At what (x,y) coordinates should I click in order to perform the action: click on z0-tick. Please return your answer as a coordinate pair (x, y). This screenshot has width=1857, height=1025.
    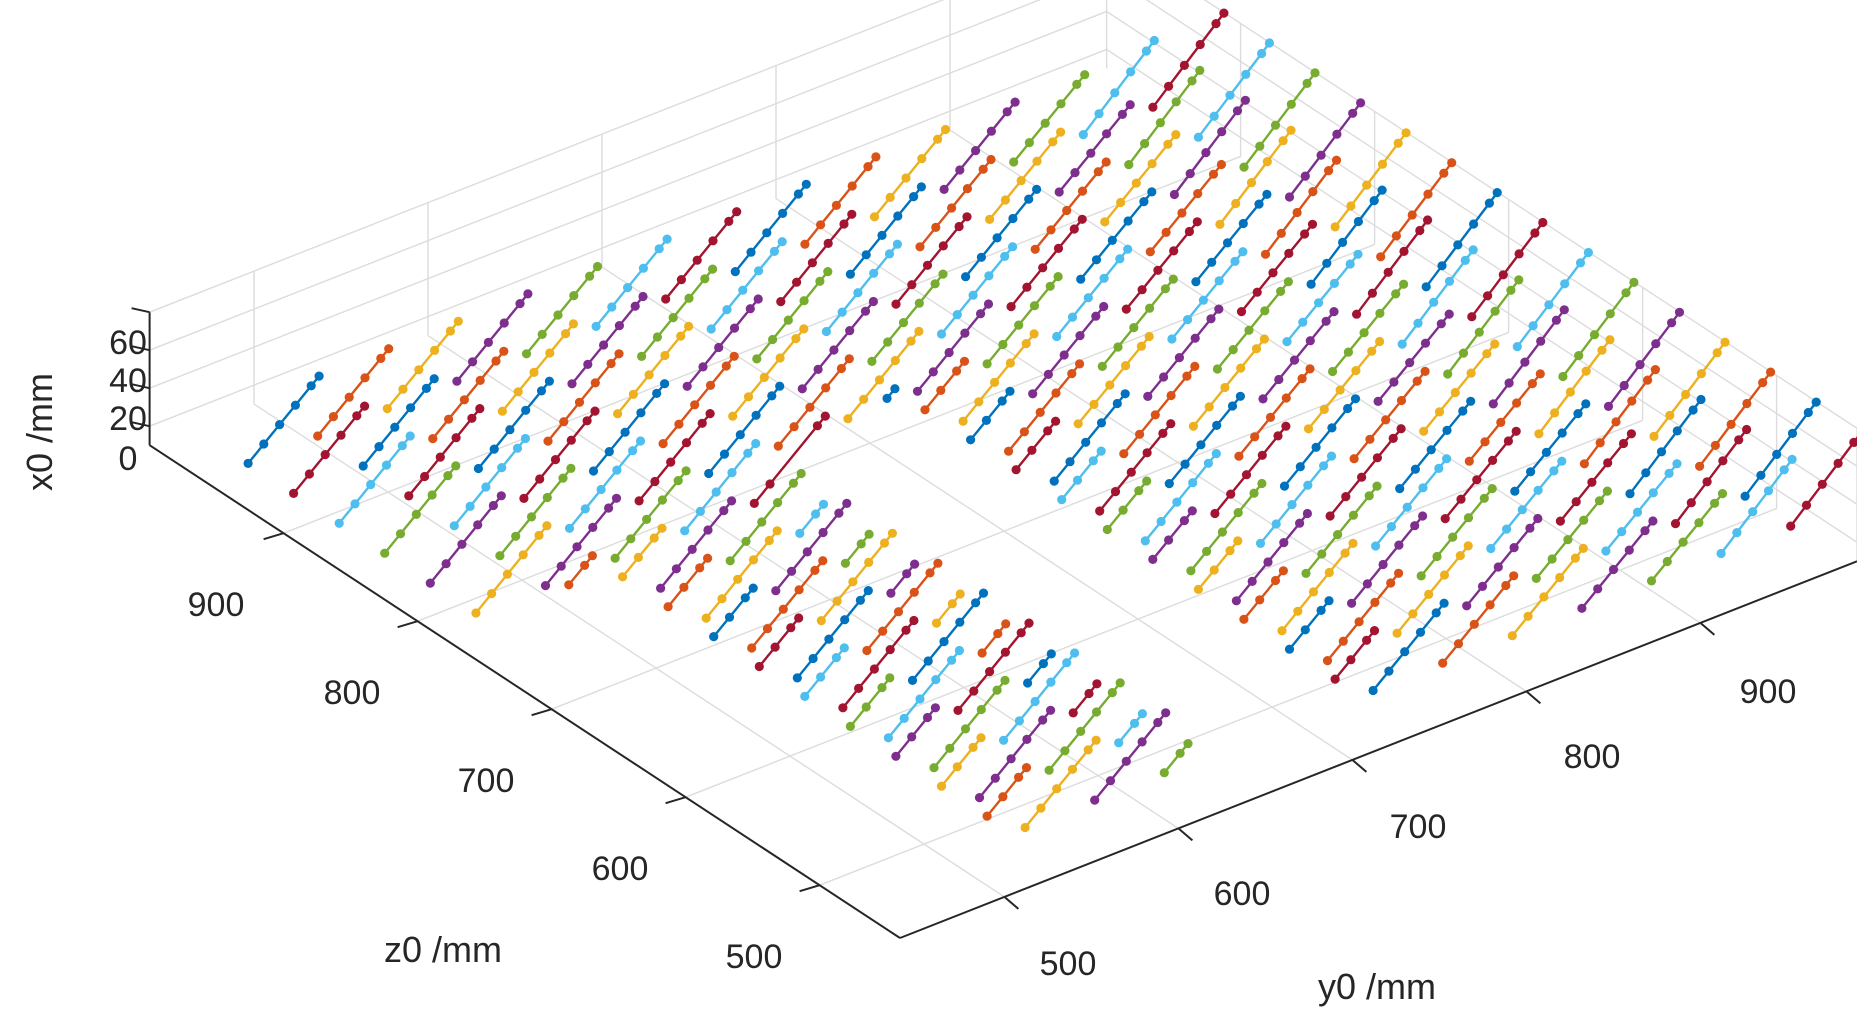
    Looking at the image, I should click on (273, 536).